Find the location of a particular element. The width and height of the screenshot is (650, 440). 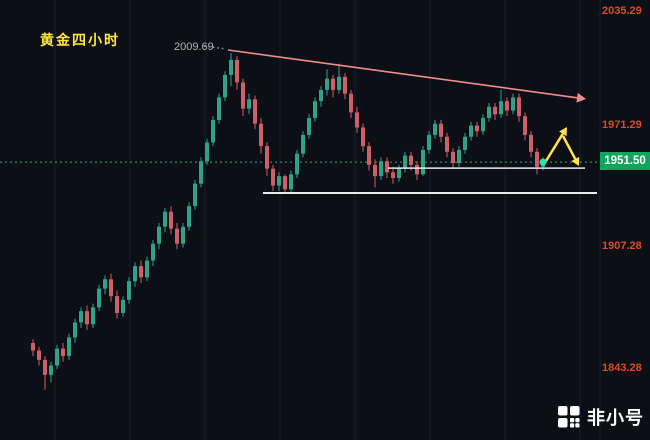

watermark: 非小号 is located at coordinates (601, 417).